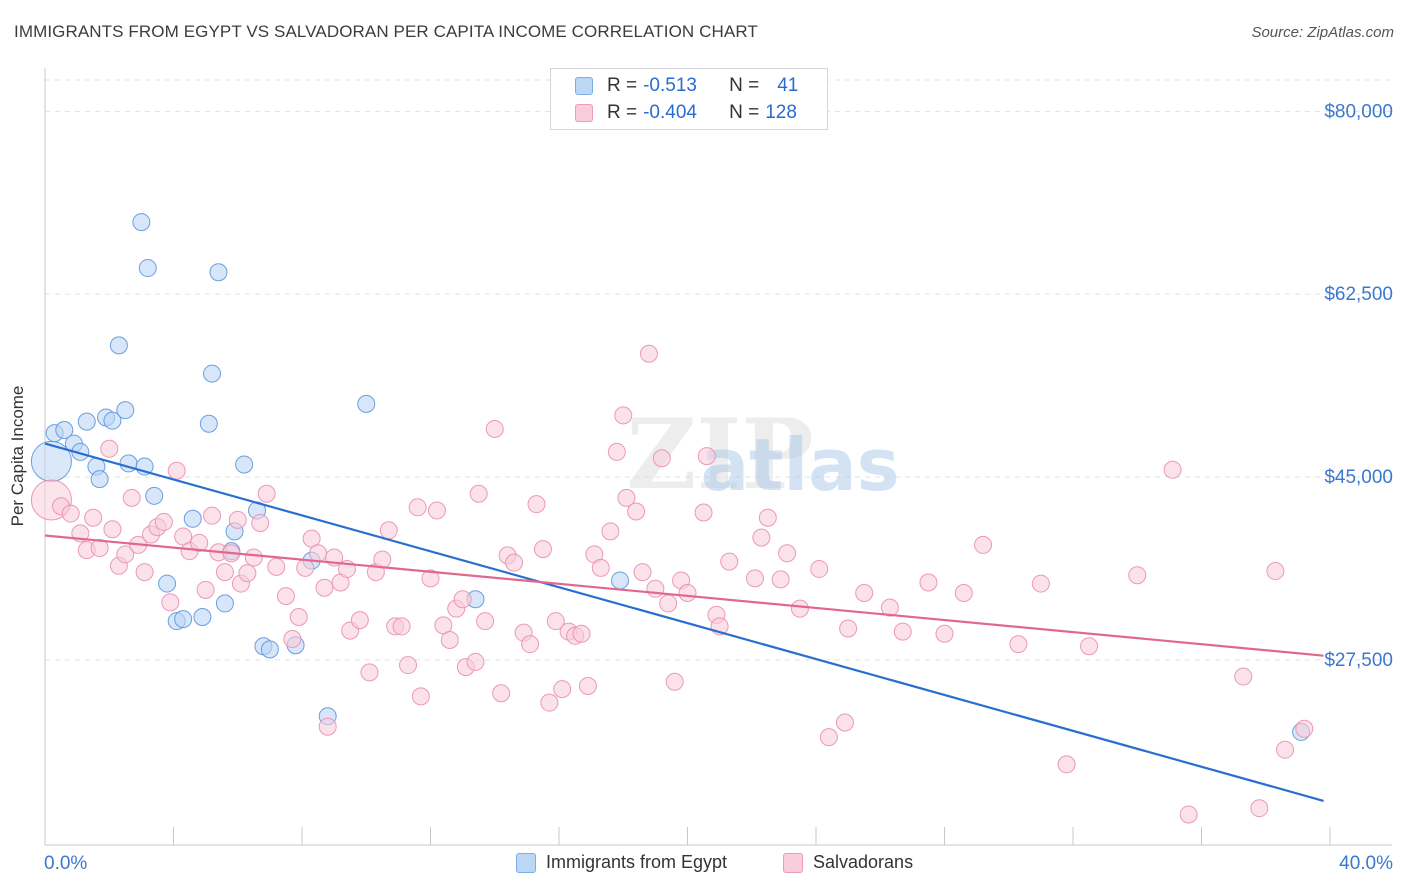  I want to click on x-tick-label-min: 0.0%, so click(65, 863).